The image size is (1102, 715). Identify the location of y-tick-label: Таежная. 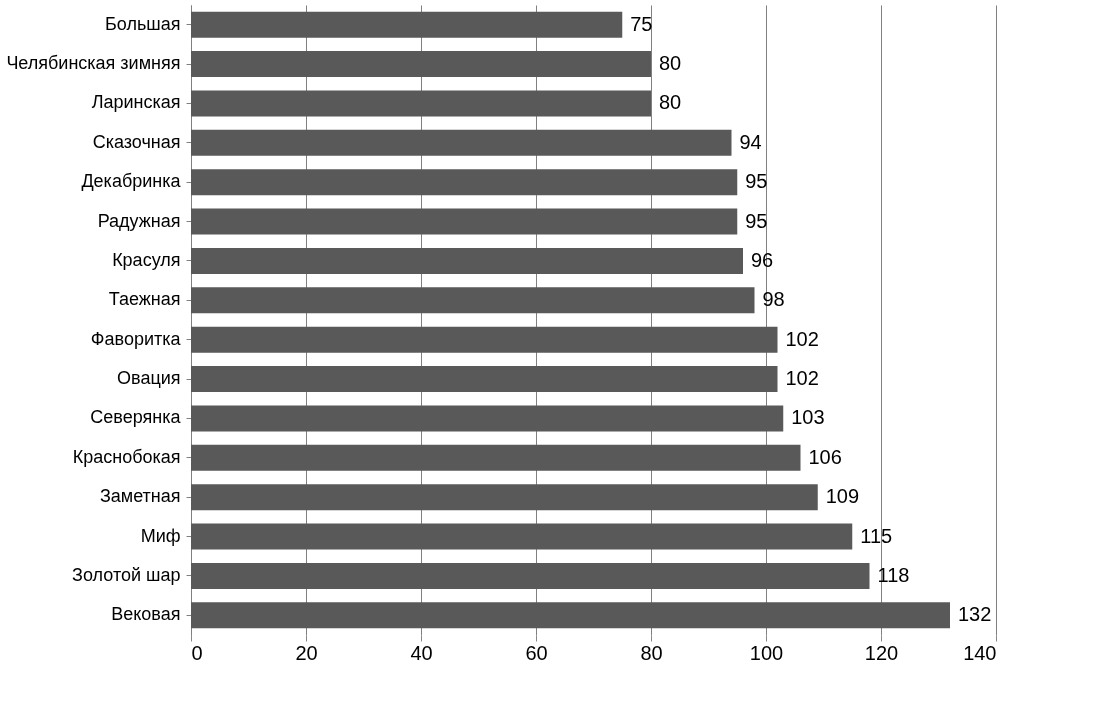
(144, 299).